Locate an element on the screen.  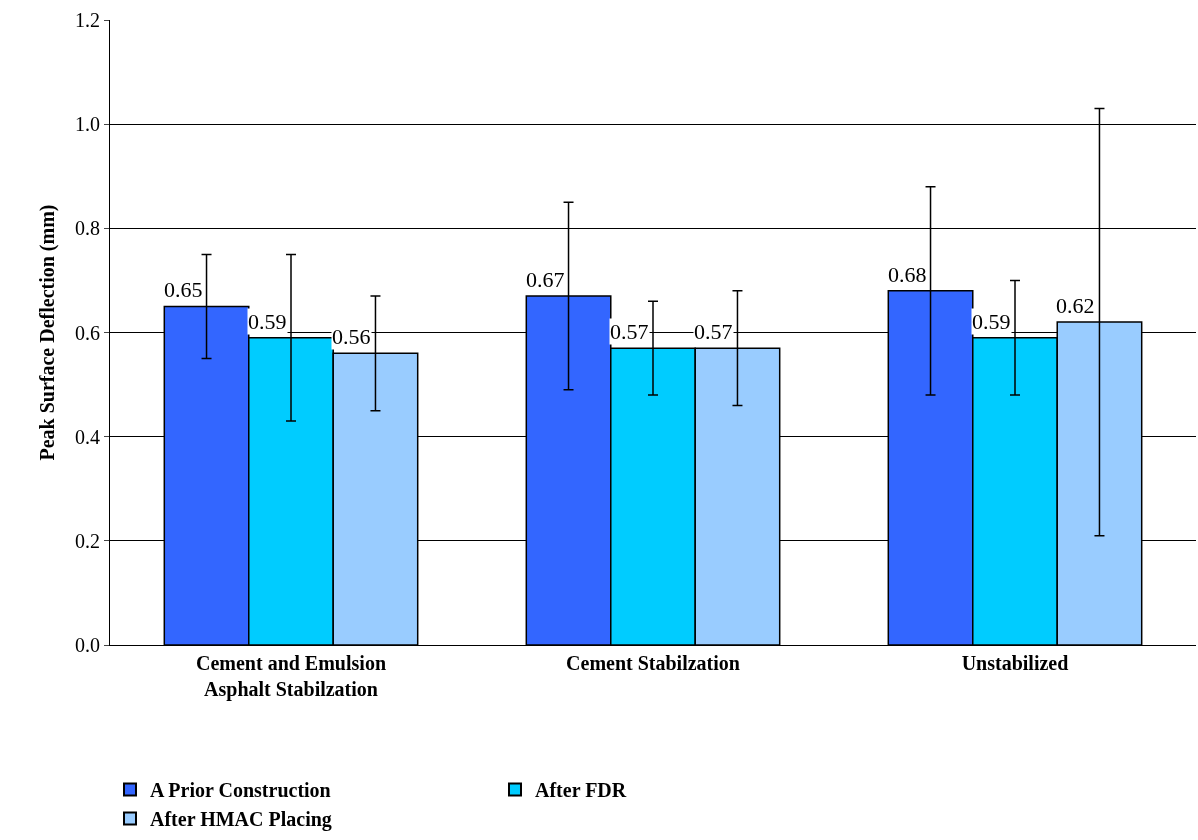
y-tick-label: 0.6 is located at coordinates (87, 332).